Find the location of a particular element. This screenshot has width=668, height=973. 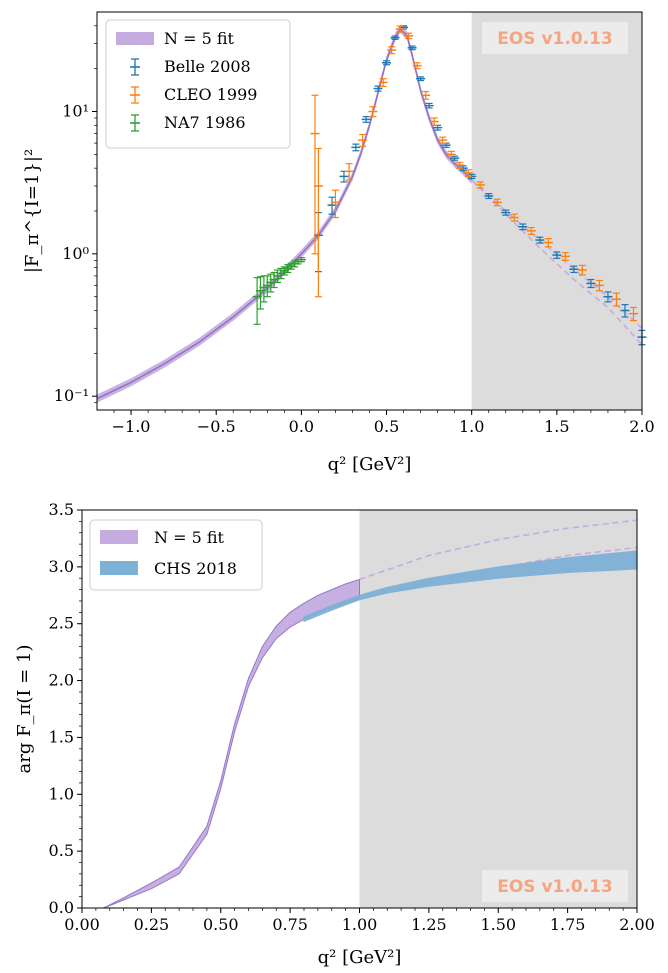

legend-item-na7: NA7 1986 is located at coordinates (188, 122).